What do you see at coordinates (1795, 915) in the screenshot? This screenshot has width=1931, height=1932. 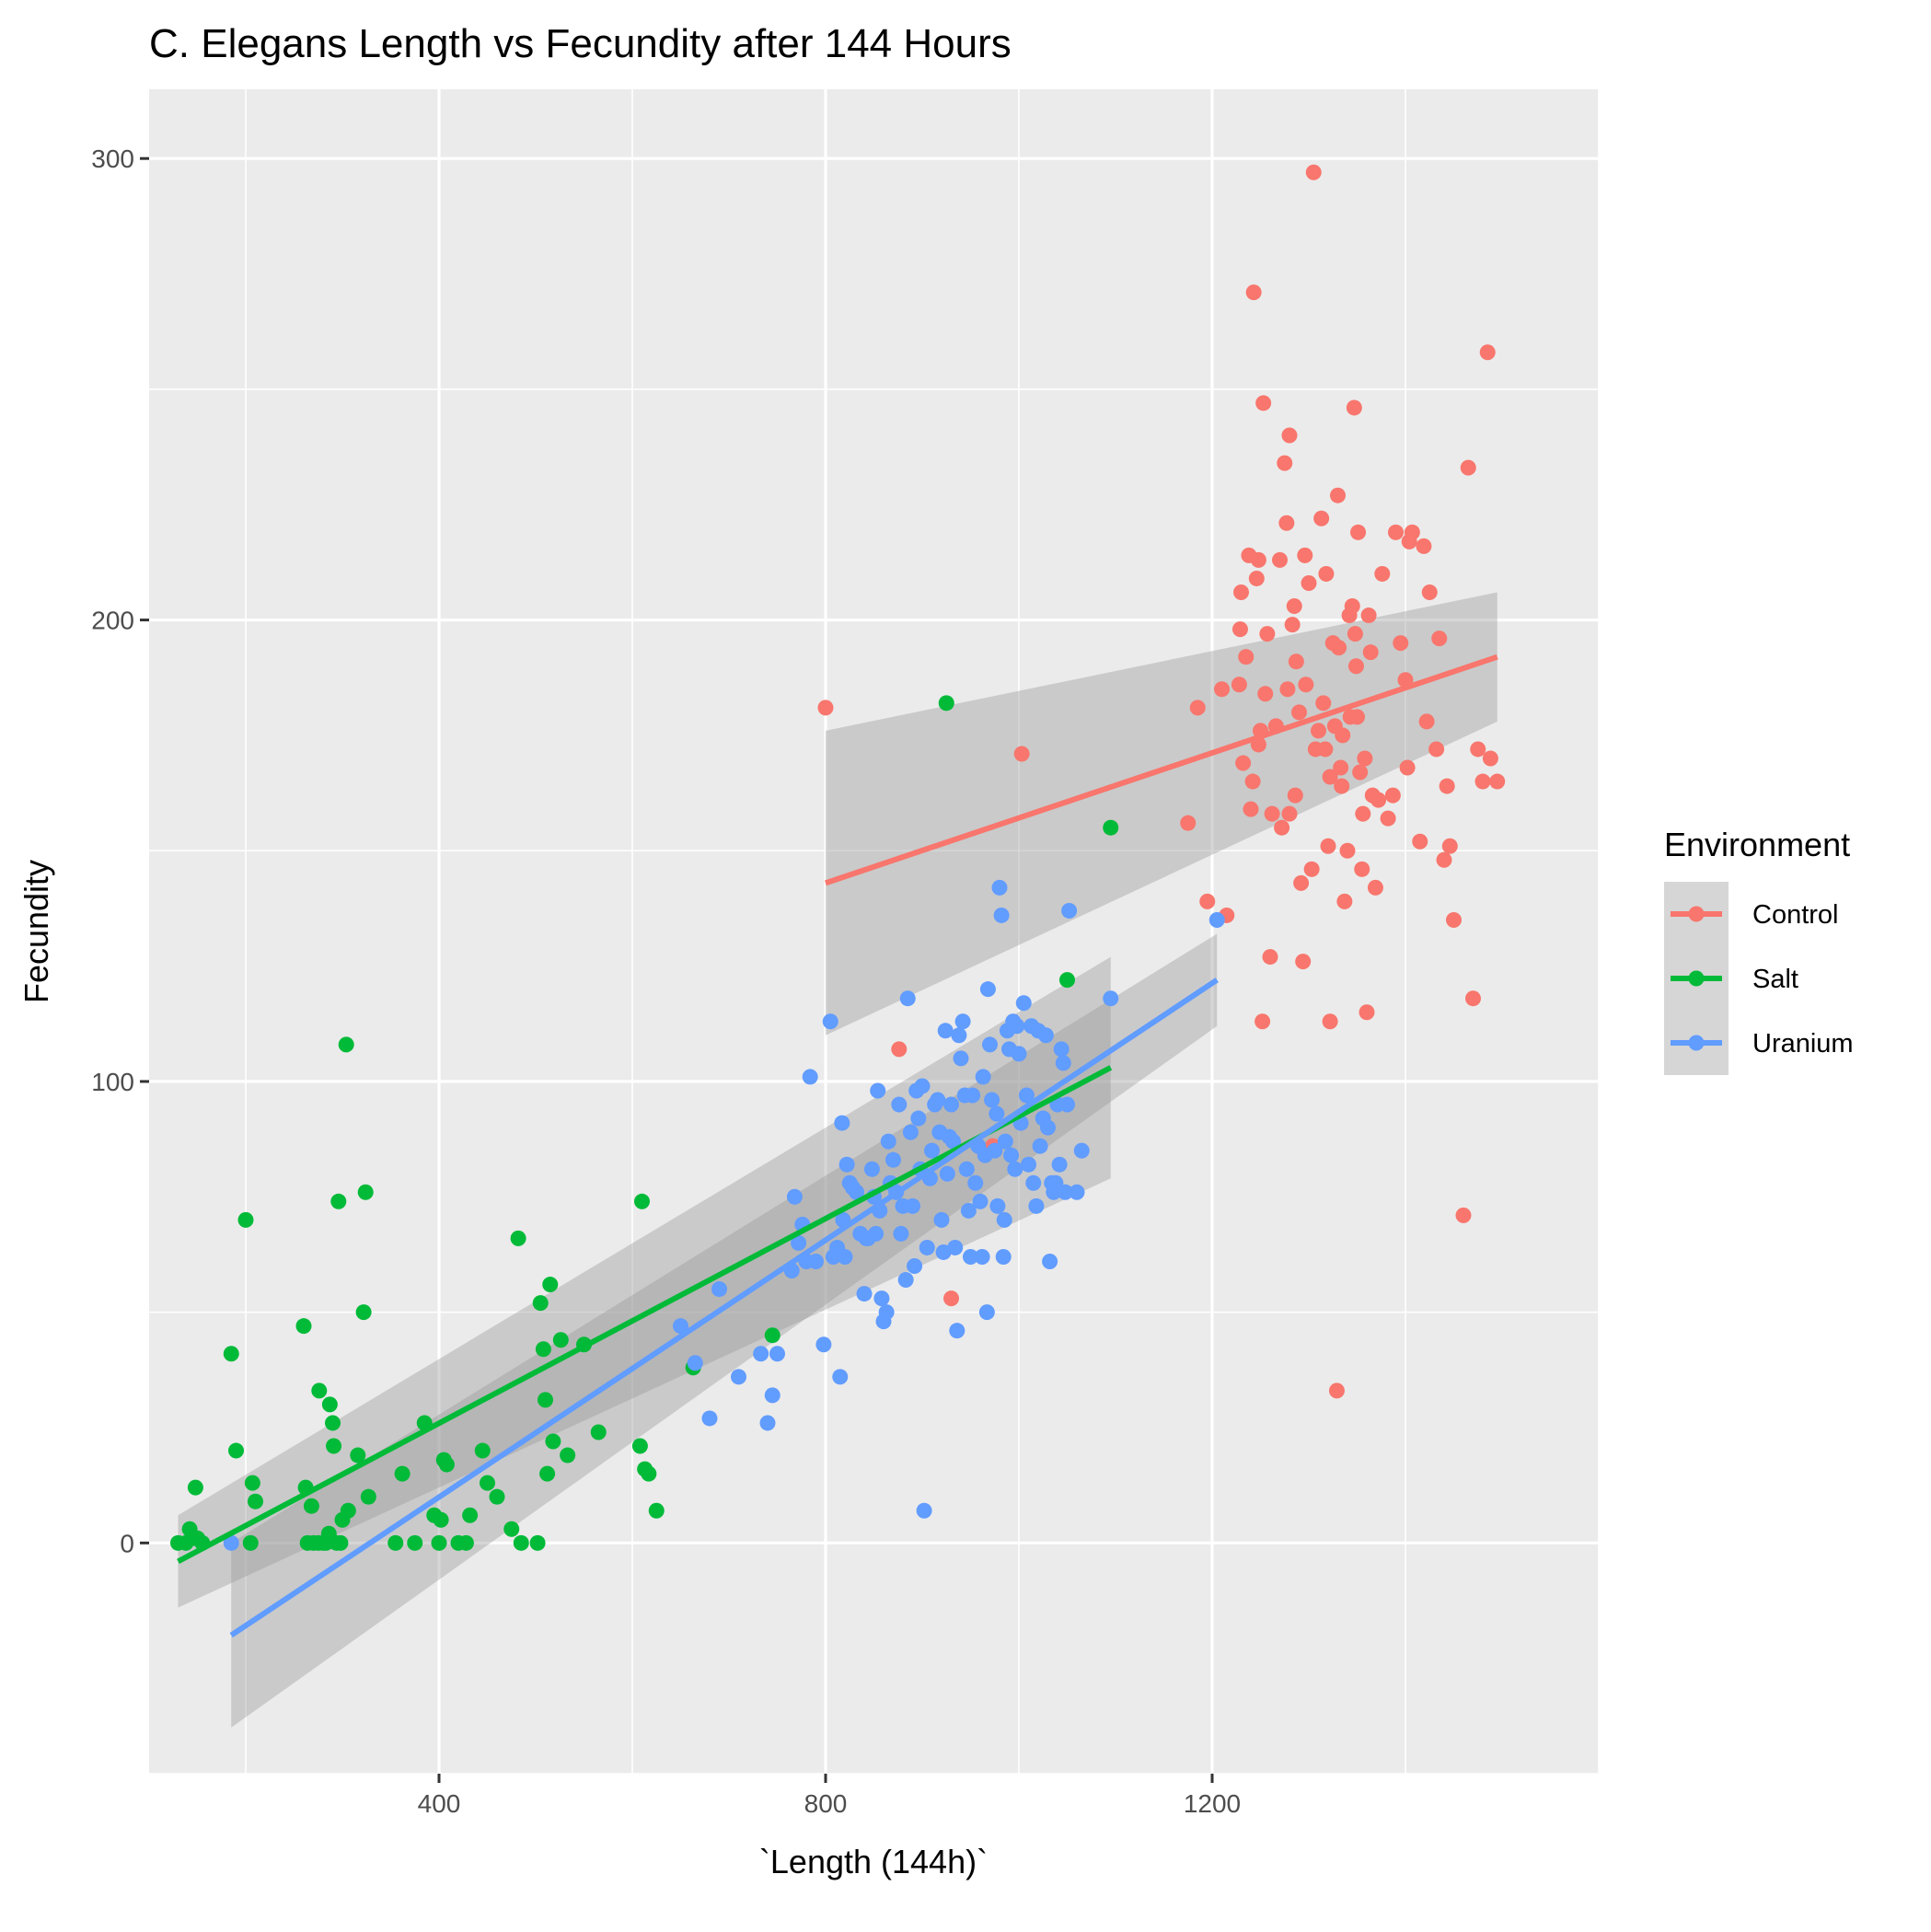 I see `legend-label-control: Control` at bounding box center [1795, 915].